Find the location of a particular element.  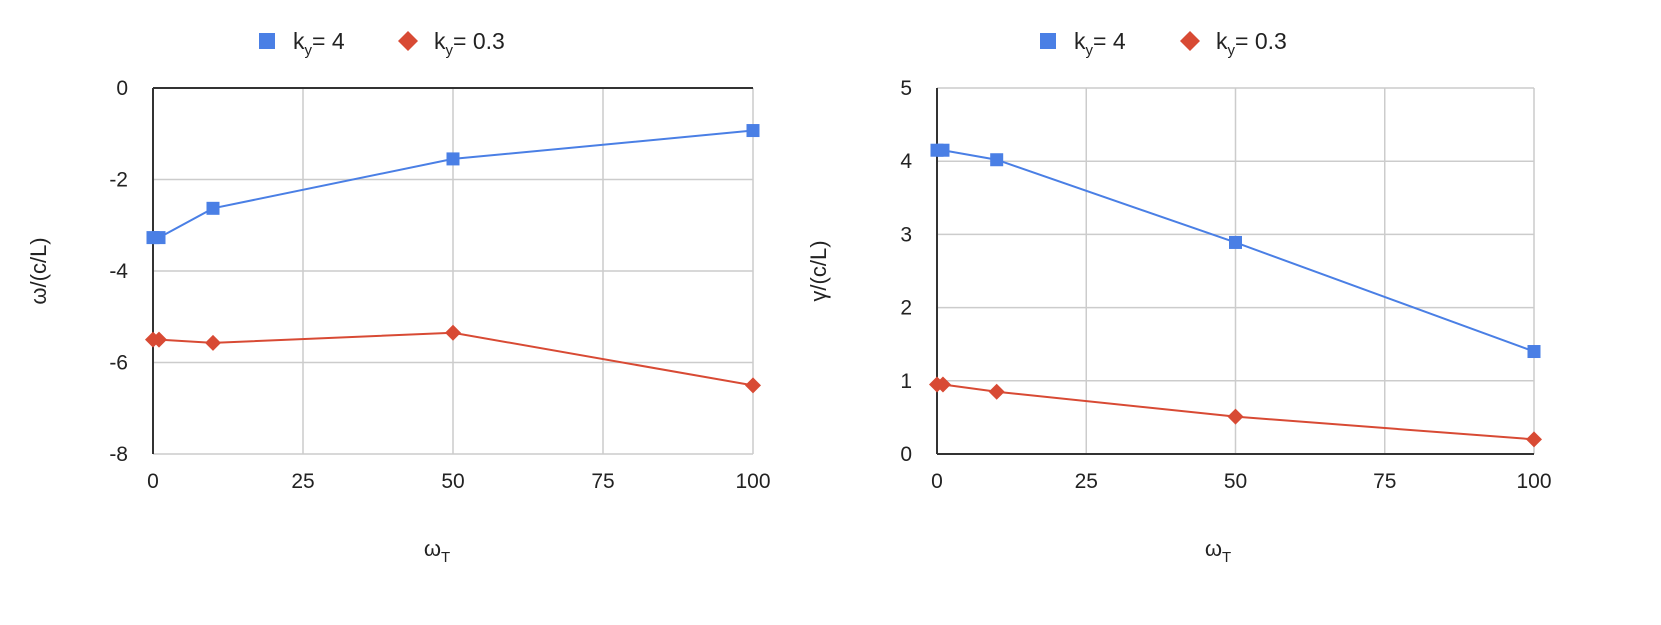

y-tick-label: 2 is located at coordinates (906, 308).